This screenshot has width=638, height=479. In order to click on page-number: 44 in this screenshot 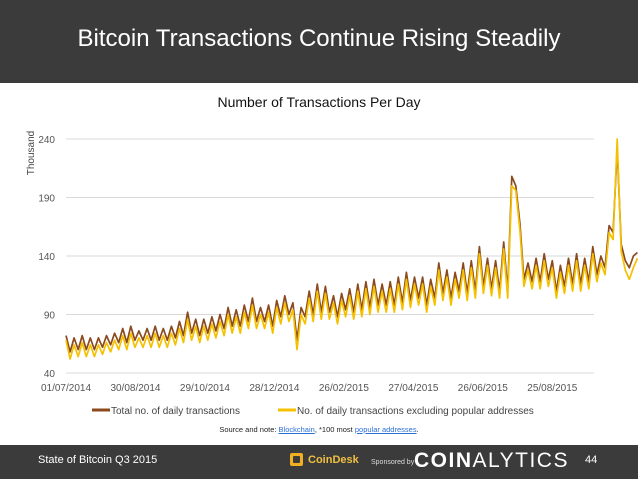, I will do `click(591, 460)`.